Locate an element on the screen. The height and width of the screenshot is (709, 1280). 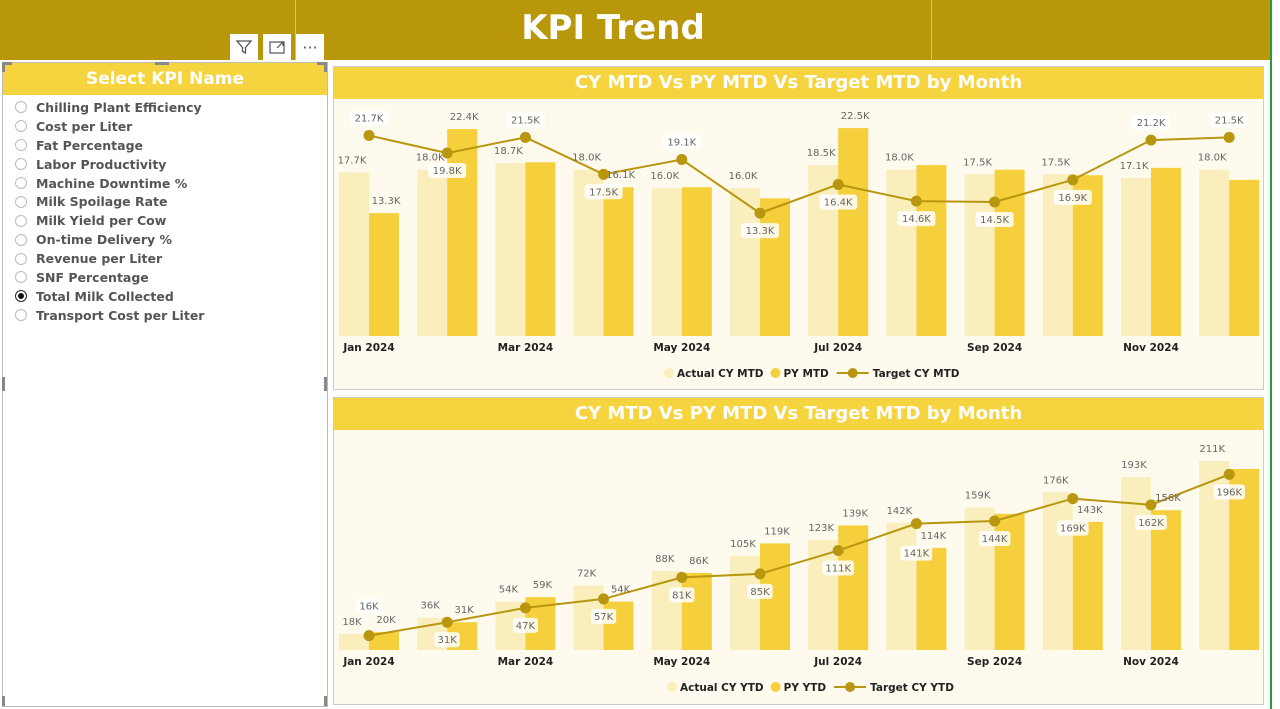
slicer-option: SNF Percentage is located at coordinates (165, 277).